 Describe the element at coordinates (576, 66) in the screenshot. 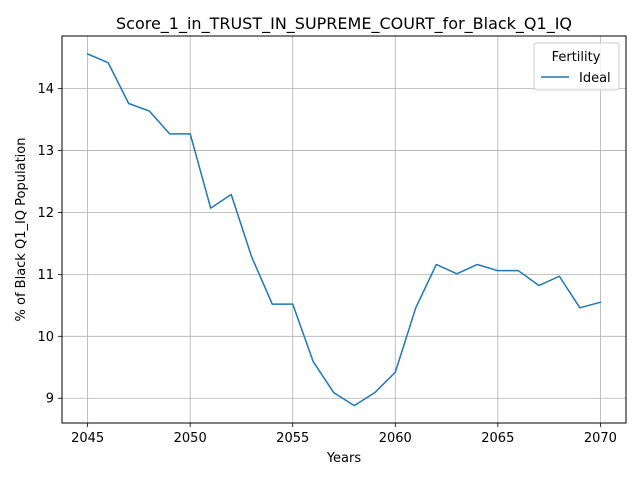

I see `legend: Fertility Ideal` at that location.